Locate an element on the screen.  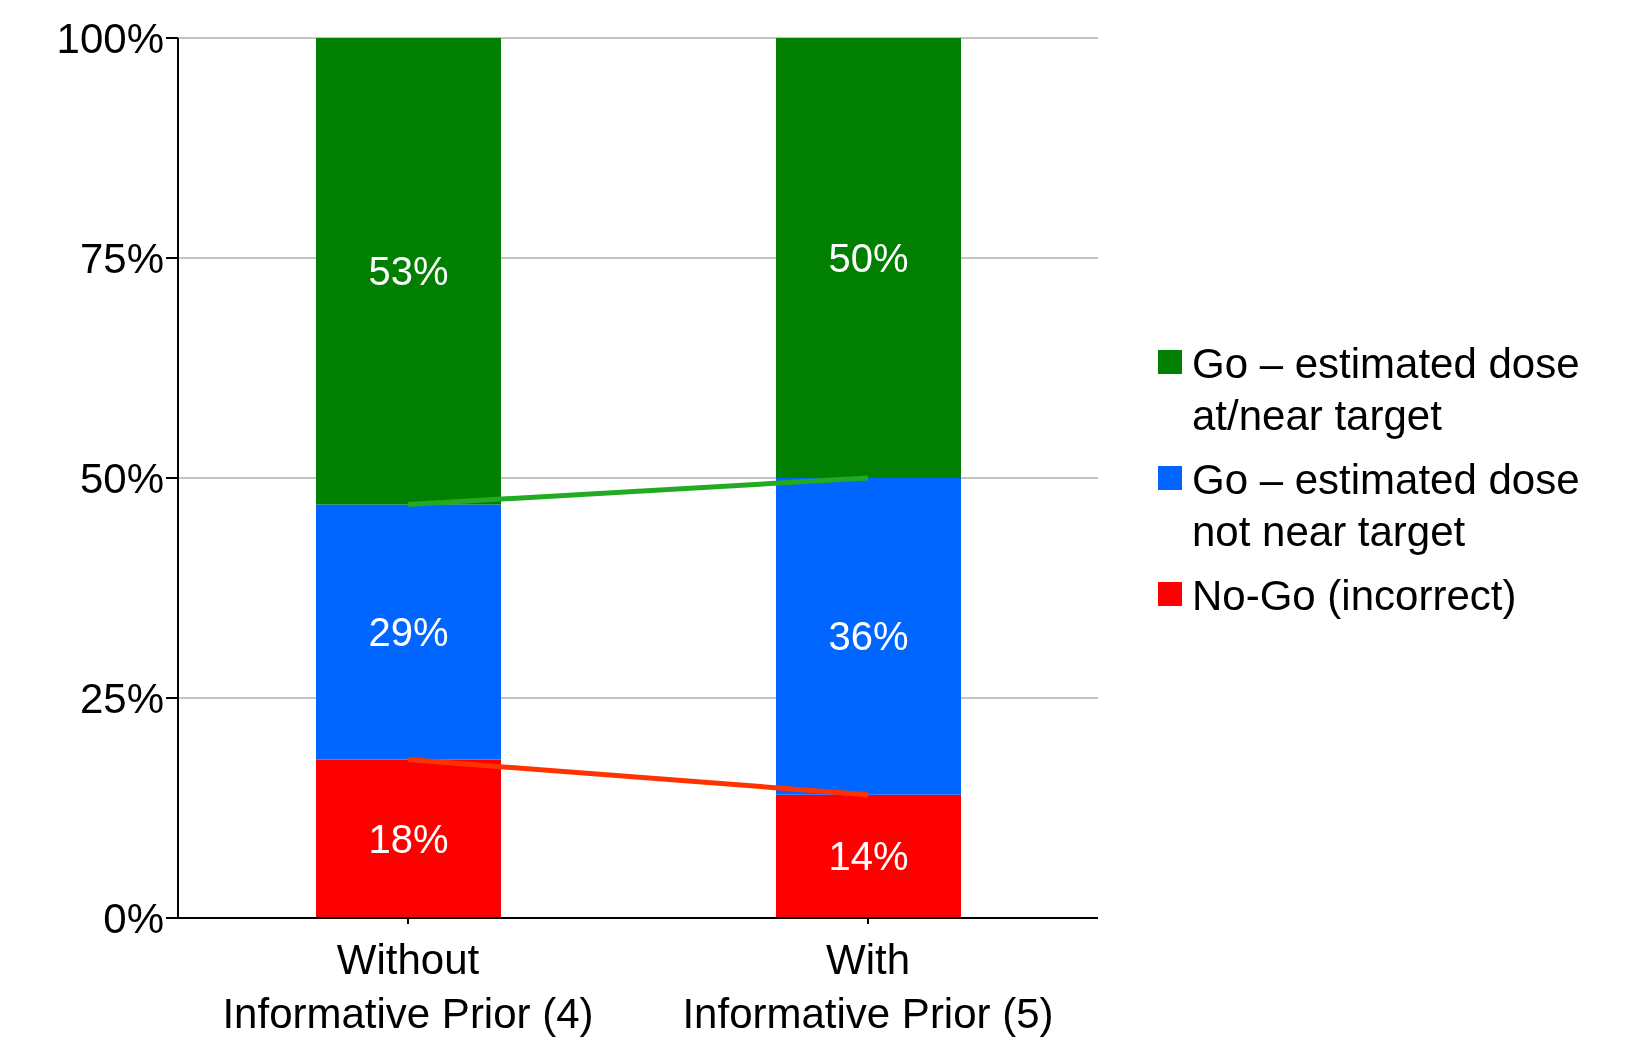
data-label: 36% is located at coordinates (868, 636).